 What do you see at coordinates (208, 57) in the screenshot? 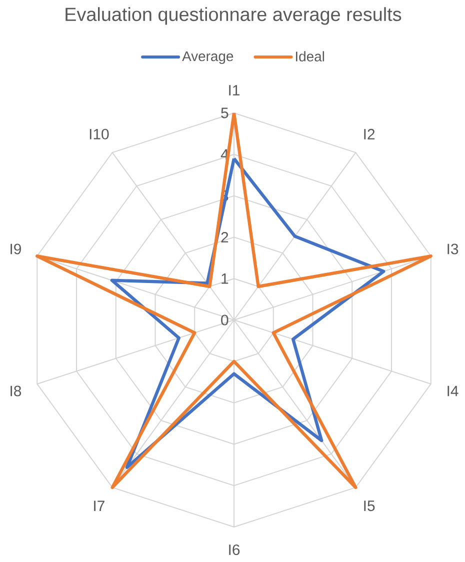
I see `legend-label: Average` at bounding box center [208, 57].